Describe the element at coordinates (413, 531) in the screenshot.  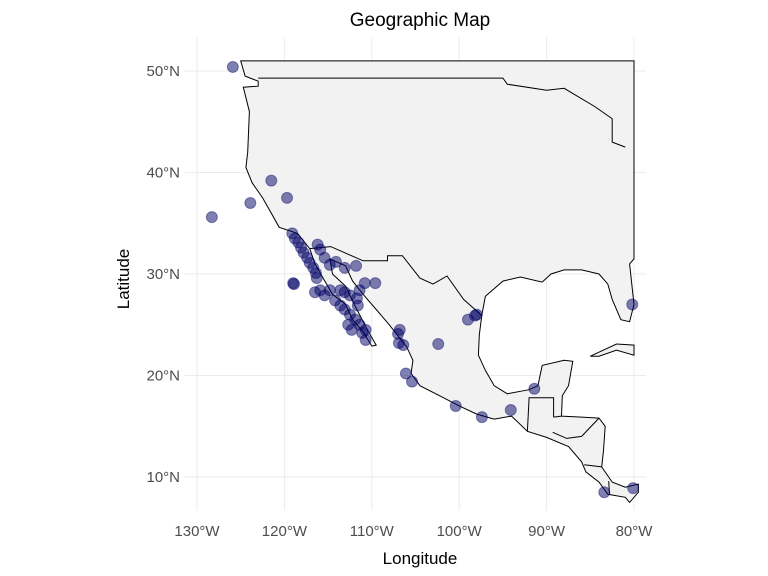
I see `x-axis-ticks: 130°W 120°W 110°W 100°W 90°W 80°W` at that location.